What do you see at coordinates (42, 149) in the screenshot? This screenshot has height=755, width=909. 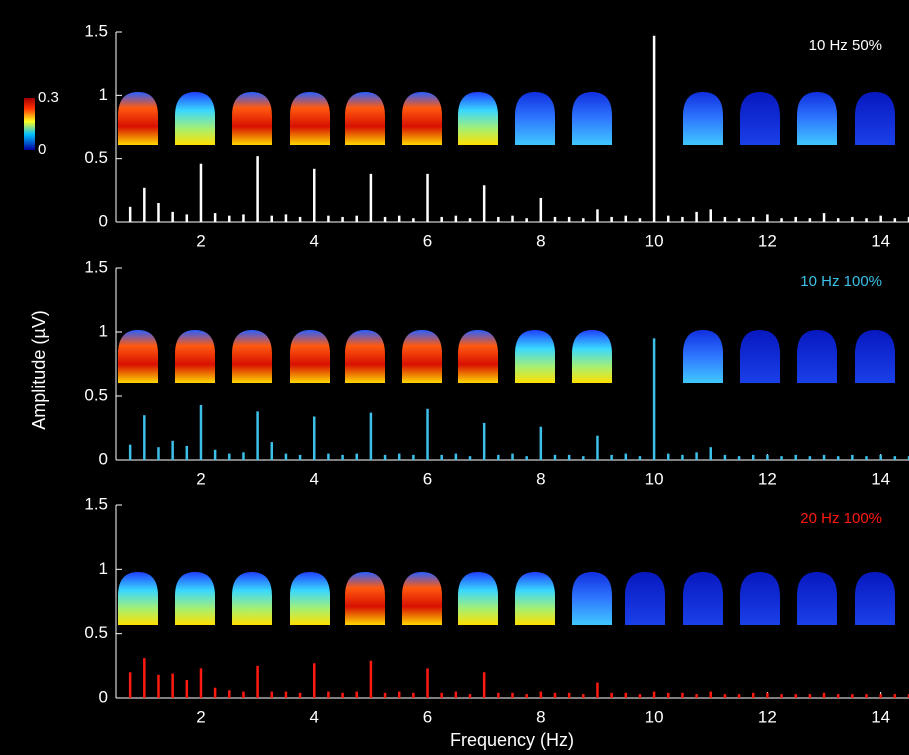 I see `colorbar-tick-label: 0` at bounding box center [42, 149].